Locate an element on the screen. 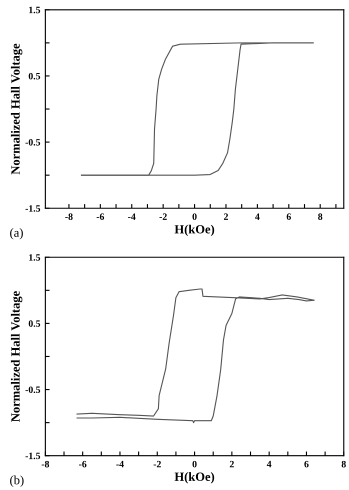  text: (a) is located at coordinates (16, 234).